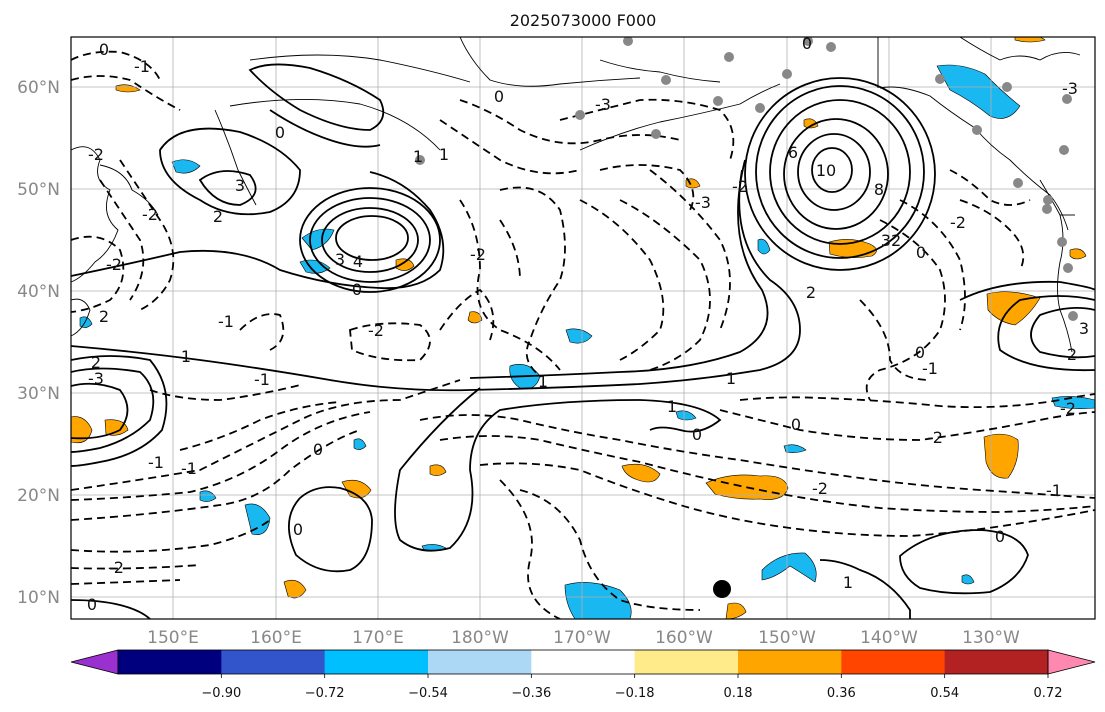 The width and height of the screenshot is (1105, 712). Describe the element at coordinates (635, 693) in the screenshot. I see `colorbar-tick-label: −0.18` at that location.